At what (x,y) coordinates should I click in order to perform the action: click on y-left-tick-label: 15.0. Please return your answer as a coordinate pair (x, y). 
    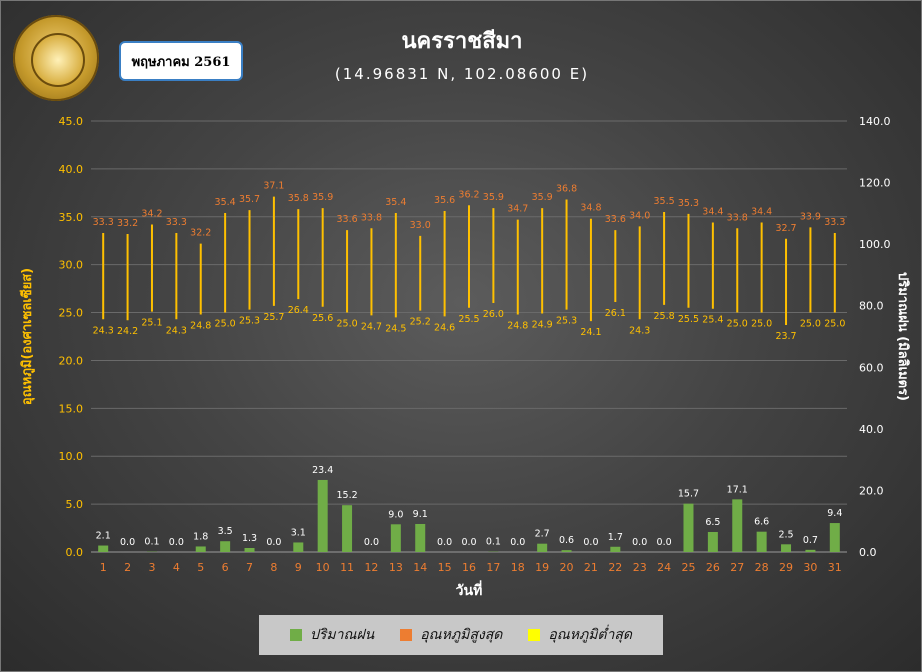
    Looking at the image, I should click on (71, 408).